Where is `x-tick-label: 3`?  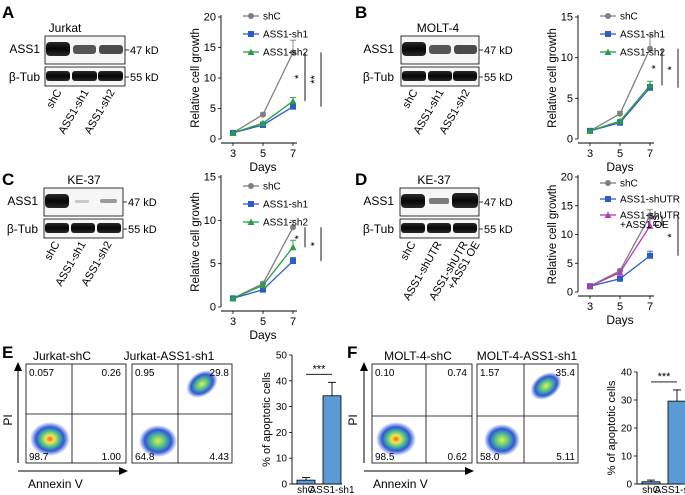
x-tick-label: 3 is located at coordinates (233, 154).